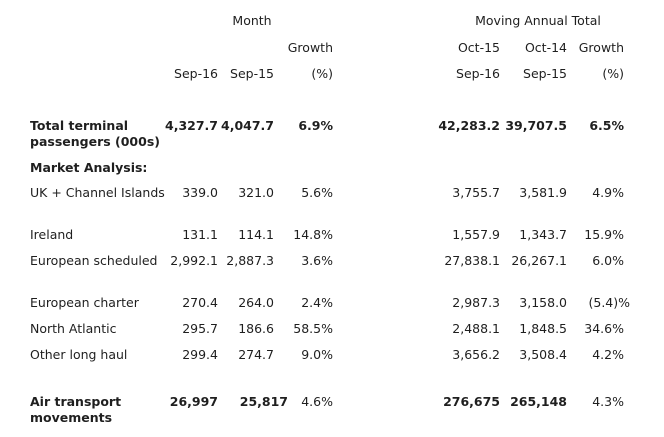 The height and width of the screenshot is (437, 664). Describe the element at coordinates (469, 125) in the screenshot. I see `table-cell: 42,283.2` at that location.